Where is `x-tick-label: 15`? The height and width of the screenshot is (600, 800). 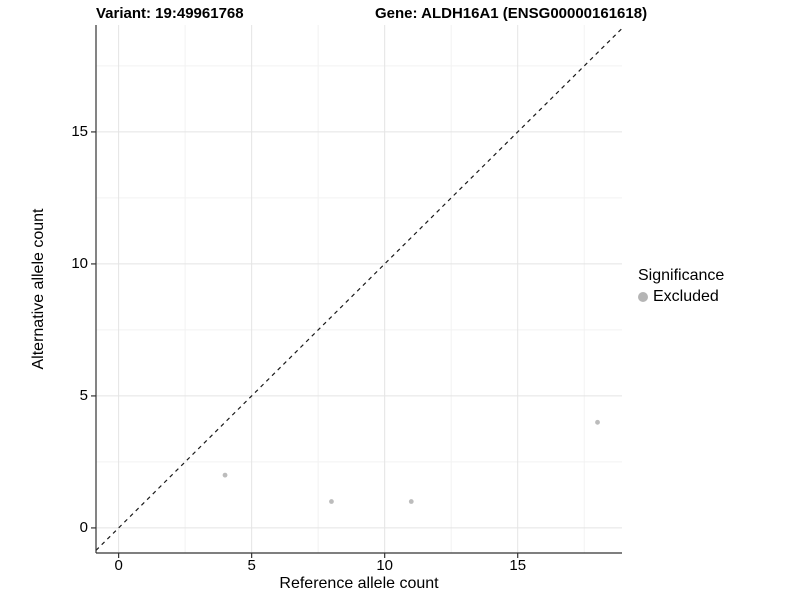 x-tick-label: 15 is located at coordinates (518, 565).